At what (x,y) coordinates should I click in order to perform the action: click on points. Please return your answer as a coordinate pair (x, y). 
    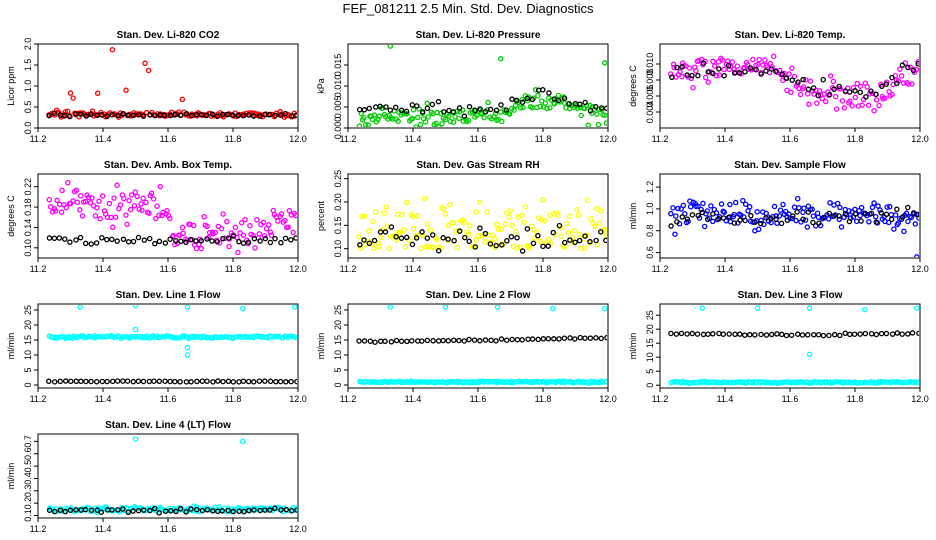
    Looking at the image, I should click on (481, 86).